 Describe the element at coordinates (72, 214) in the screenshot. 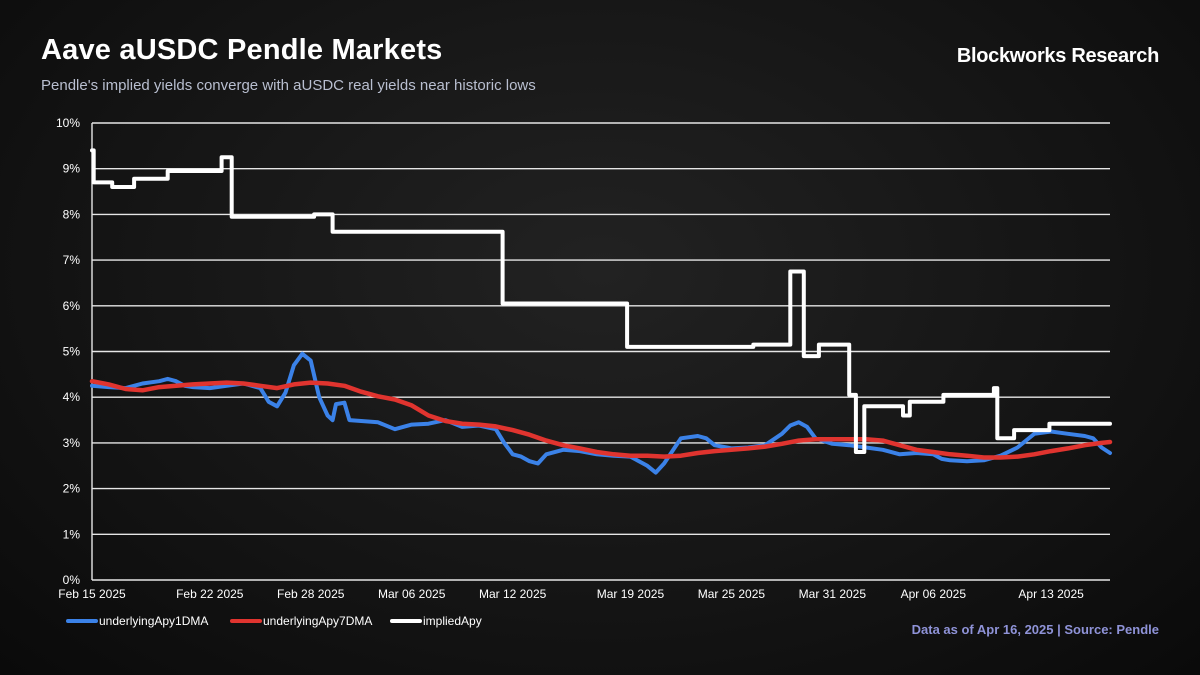

I see `y-tick-label: 8%` at that location.